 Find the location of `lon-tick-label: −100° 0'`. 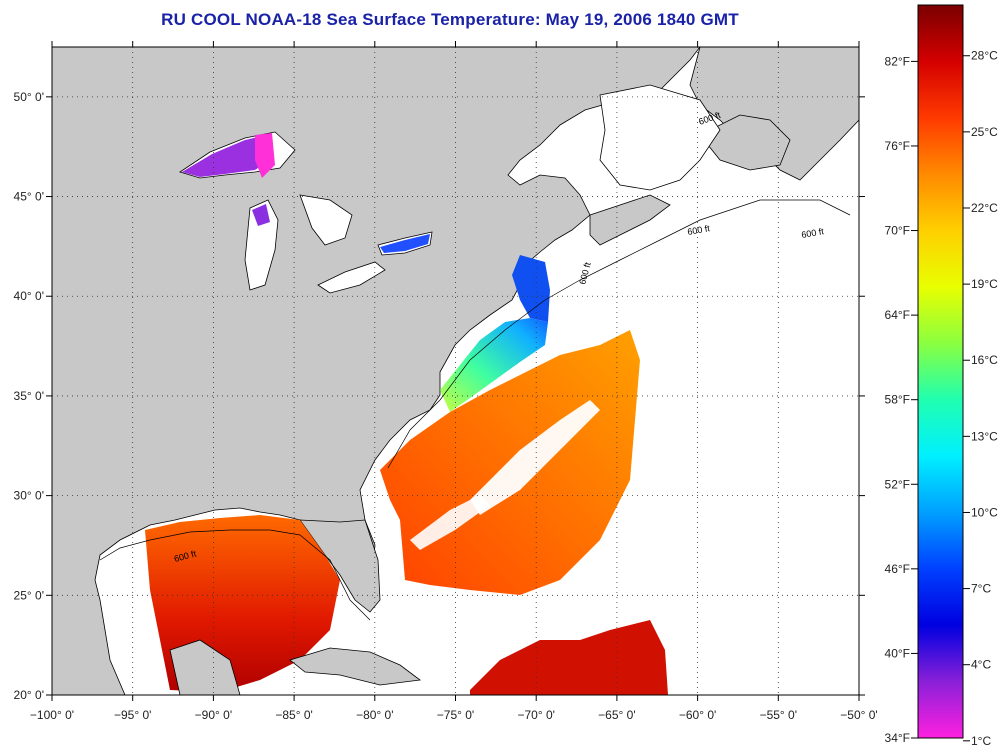

lon-tick-label: −100° 0' is located at coordinates (52, 715).